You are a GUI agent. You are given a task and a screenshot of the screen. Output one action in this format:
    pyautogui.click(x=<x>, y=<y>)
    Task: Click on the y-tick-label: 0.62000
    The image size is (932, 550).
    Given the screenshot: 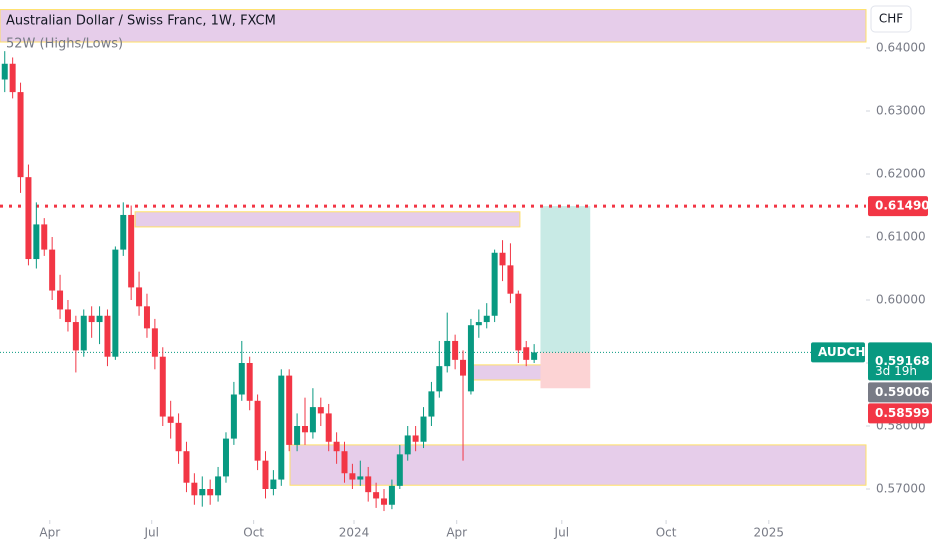 What is the action you would take?
    pyautogui.click(x=901, y=174)
    